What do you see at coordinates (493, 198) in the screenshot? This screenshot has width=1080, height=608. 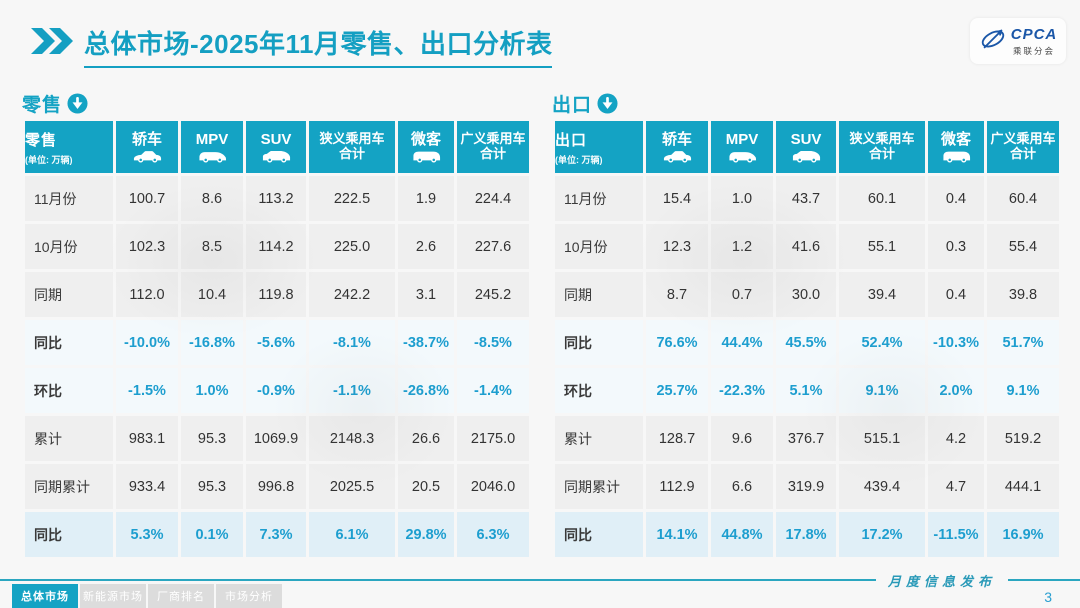 I see `cell: 224.4` at bounding box center [493, 198].